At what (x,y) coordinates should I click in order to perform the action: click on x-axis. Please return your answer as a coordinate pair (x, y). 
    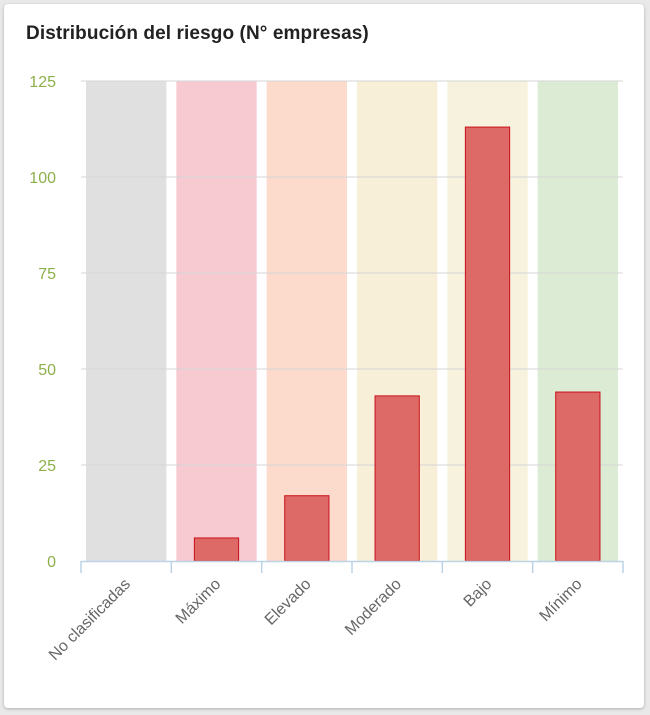
    Looking at the image, I should click on (352, 566).